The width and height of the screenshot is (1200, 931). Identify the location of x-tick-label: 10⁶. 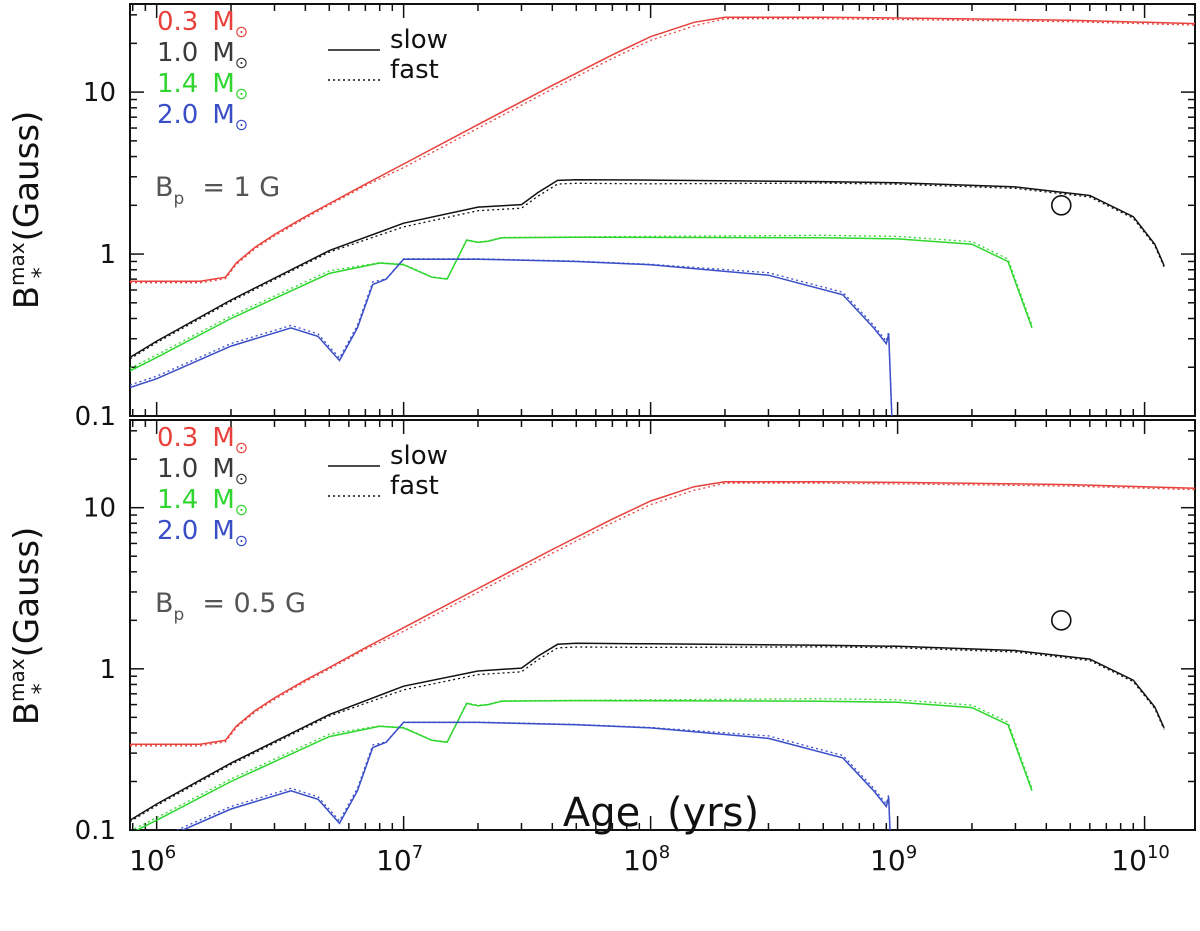
(152, 859).